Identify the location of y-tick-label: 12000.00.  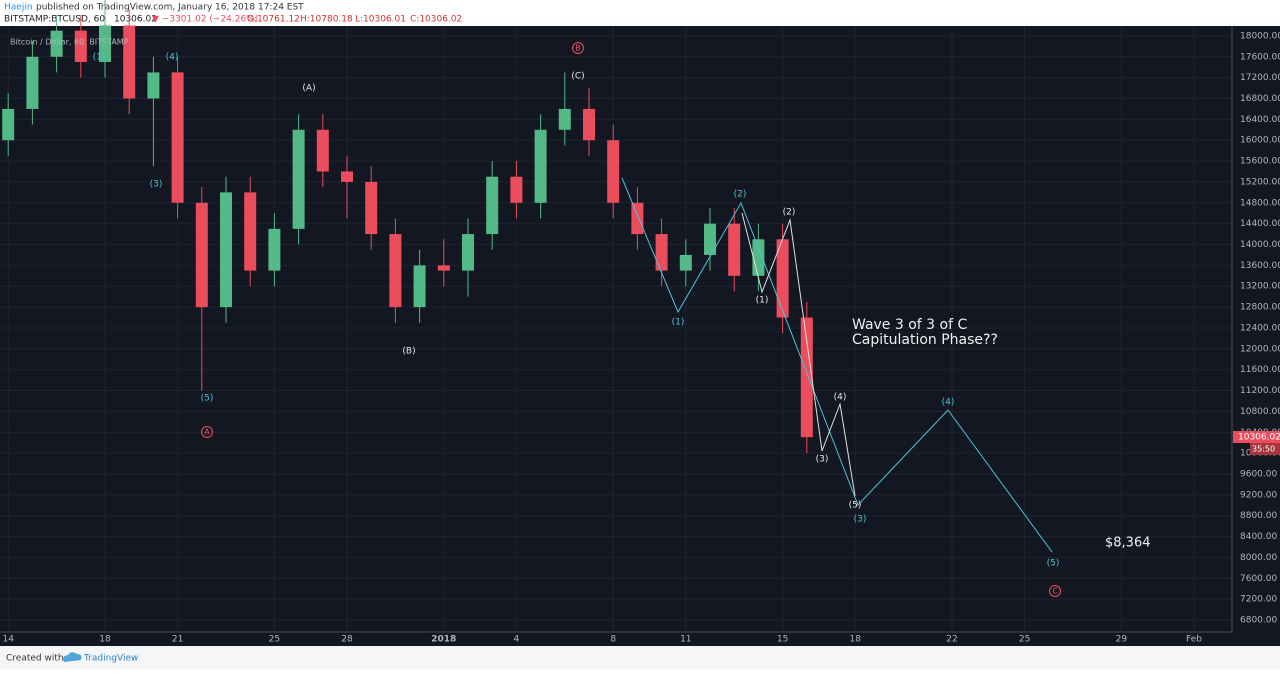
(1260, 349).